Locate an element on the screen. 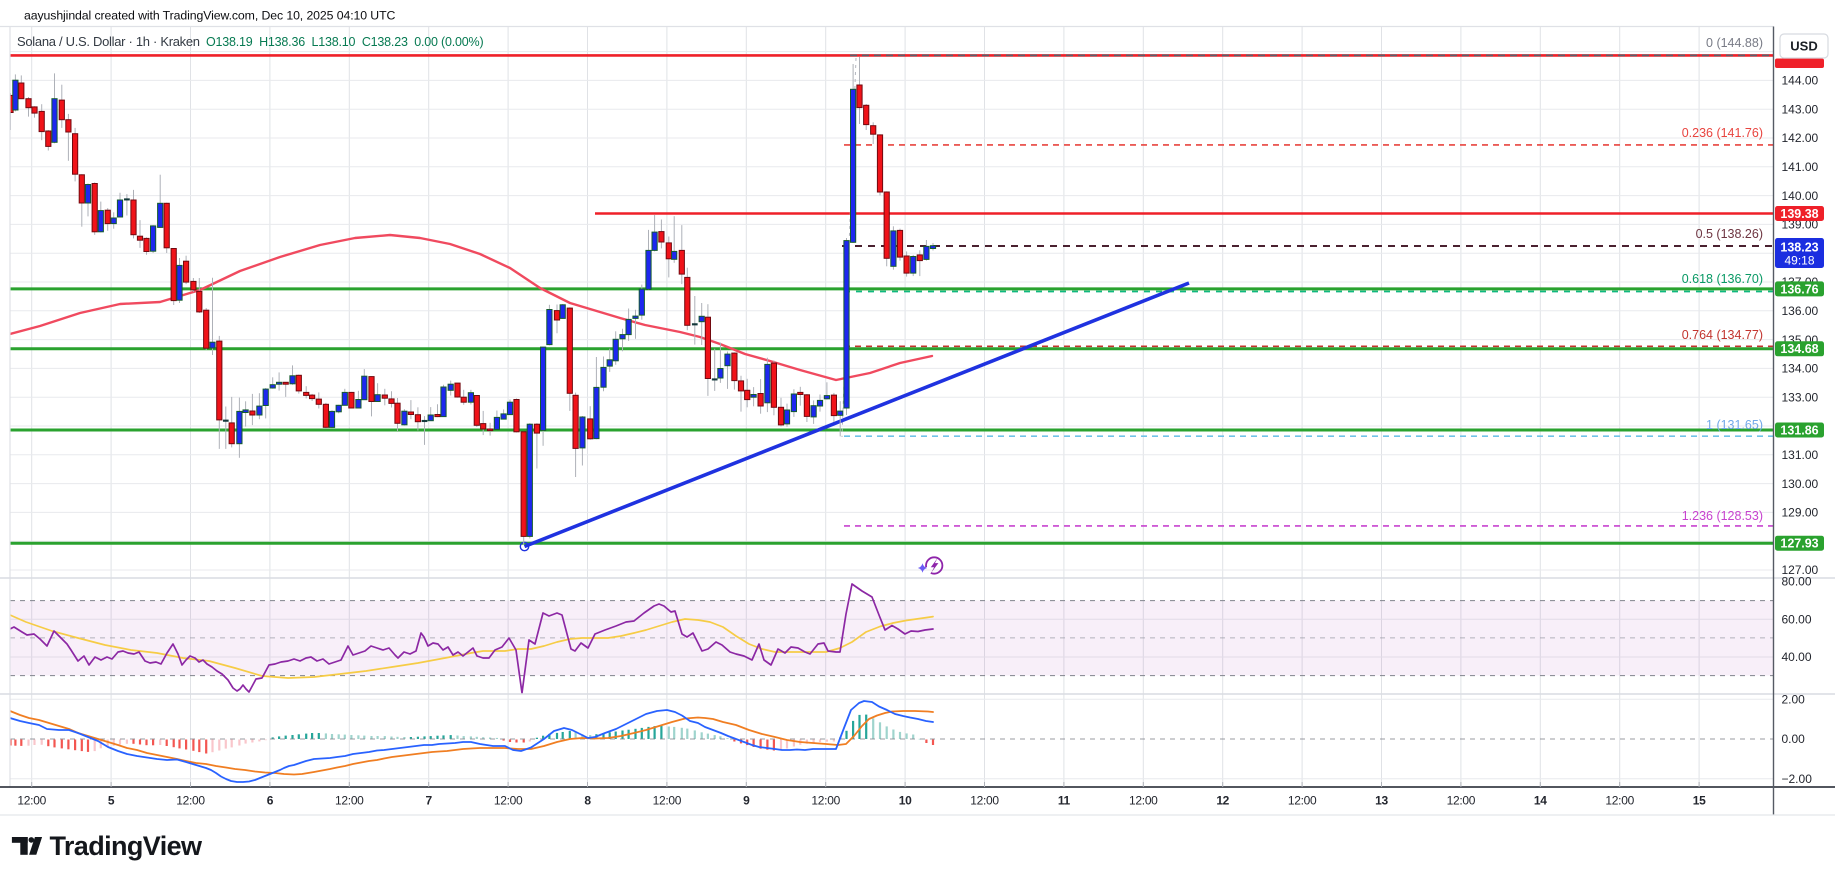  svg-text: 131.86 is located at coordinates (1799, 430).